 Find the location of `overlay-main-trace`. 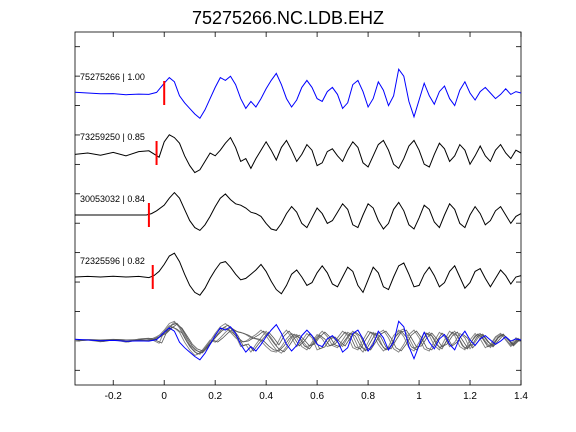

overlay-main-trace is located at coordinates (298, 340).